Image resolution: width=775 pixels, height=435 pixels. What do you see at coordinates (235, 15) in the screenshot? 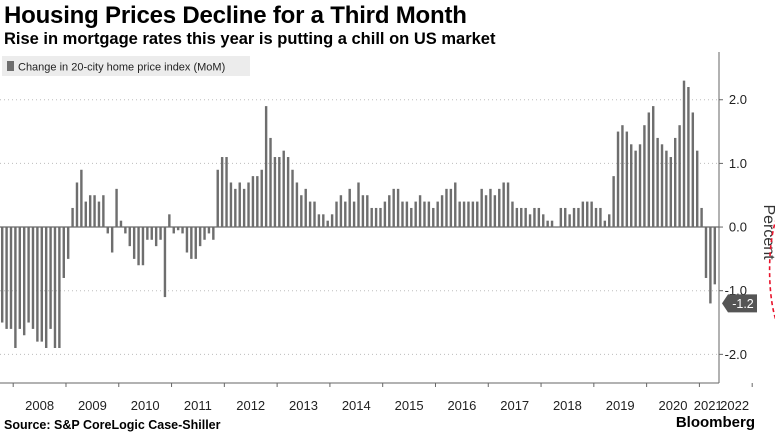
I see `chart-title: Housing Prices Decline for a Third Month` at bounding box center [235, 15].